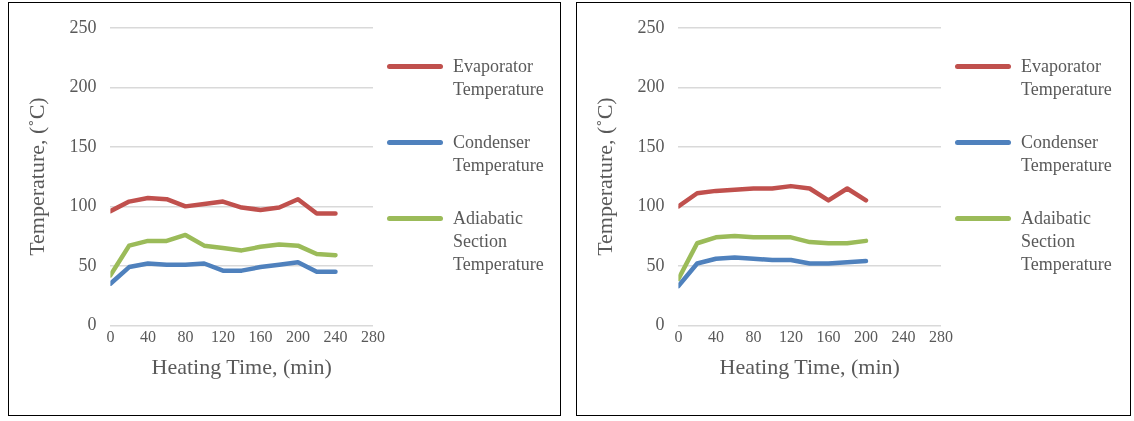 This screenshot has height=421, width=1134. I want to click on legend-label: Adiabatic Section Temperature, so click(498, 241).